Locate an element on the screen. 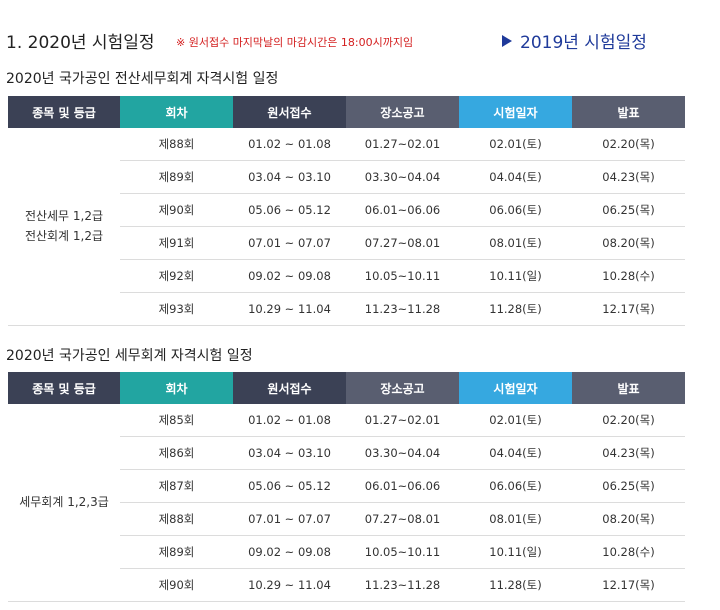 Image resolution: width=720 pixels, height=610 pixels. round-cell: 제86회 is located at coordinates (176, 453).